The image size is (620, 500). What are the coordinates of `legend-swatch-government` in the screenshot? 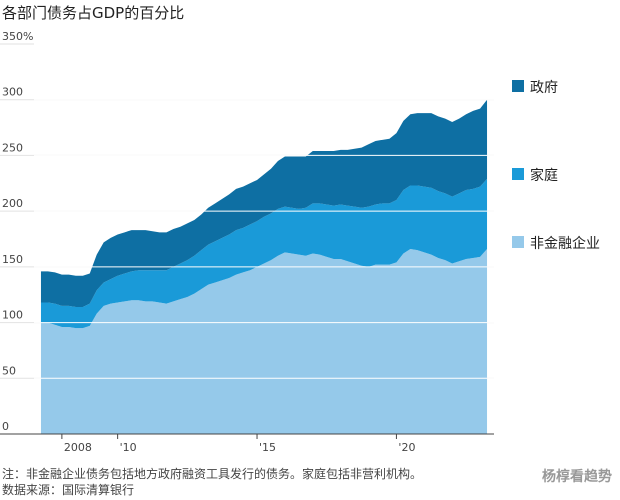 It's located at (518, 86).